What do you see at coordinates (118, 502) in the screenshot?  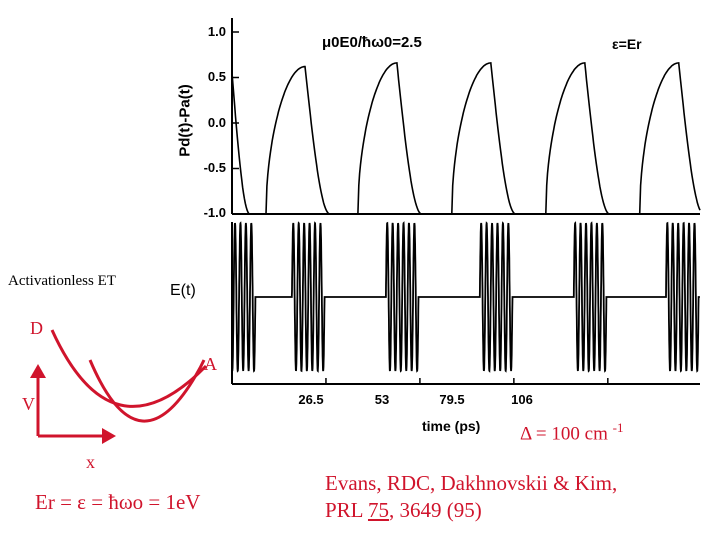 I see `energy-equation: Er = ε = ħωo = 1eV` at bounding box center [118, 502].